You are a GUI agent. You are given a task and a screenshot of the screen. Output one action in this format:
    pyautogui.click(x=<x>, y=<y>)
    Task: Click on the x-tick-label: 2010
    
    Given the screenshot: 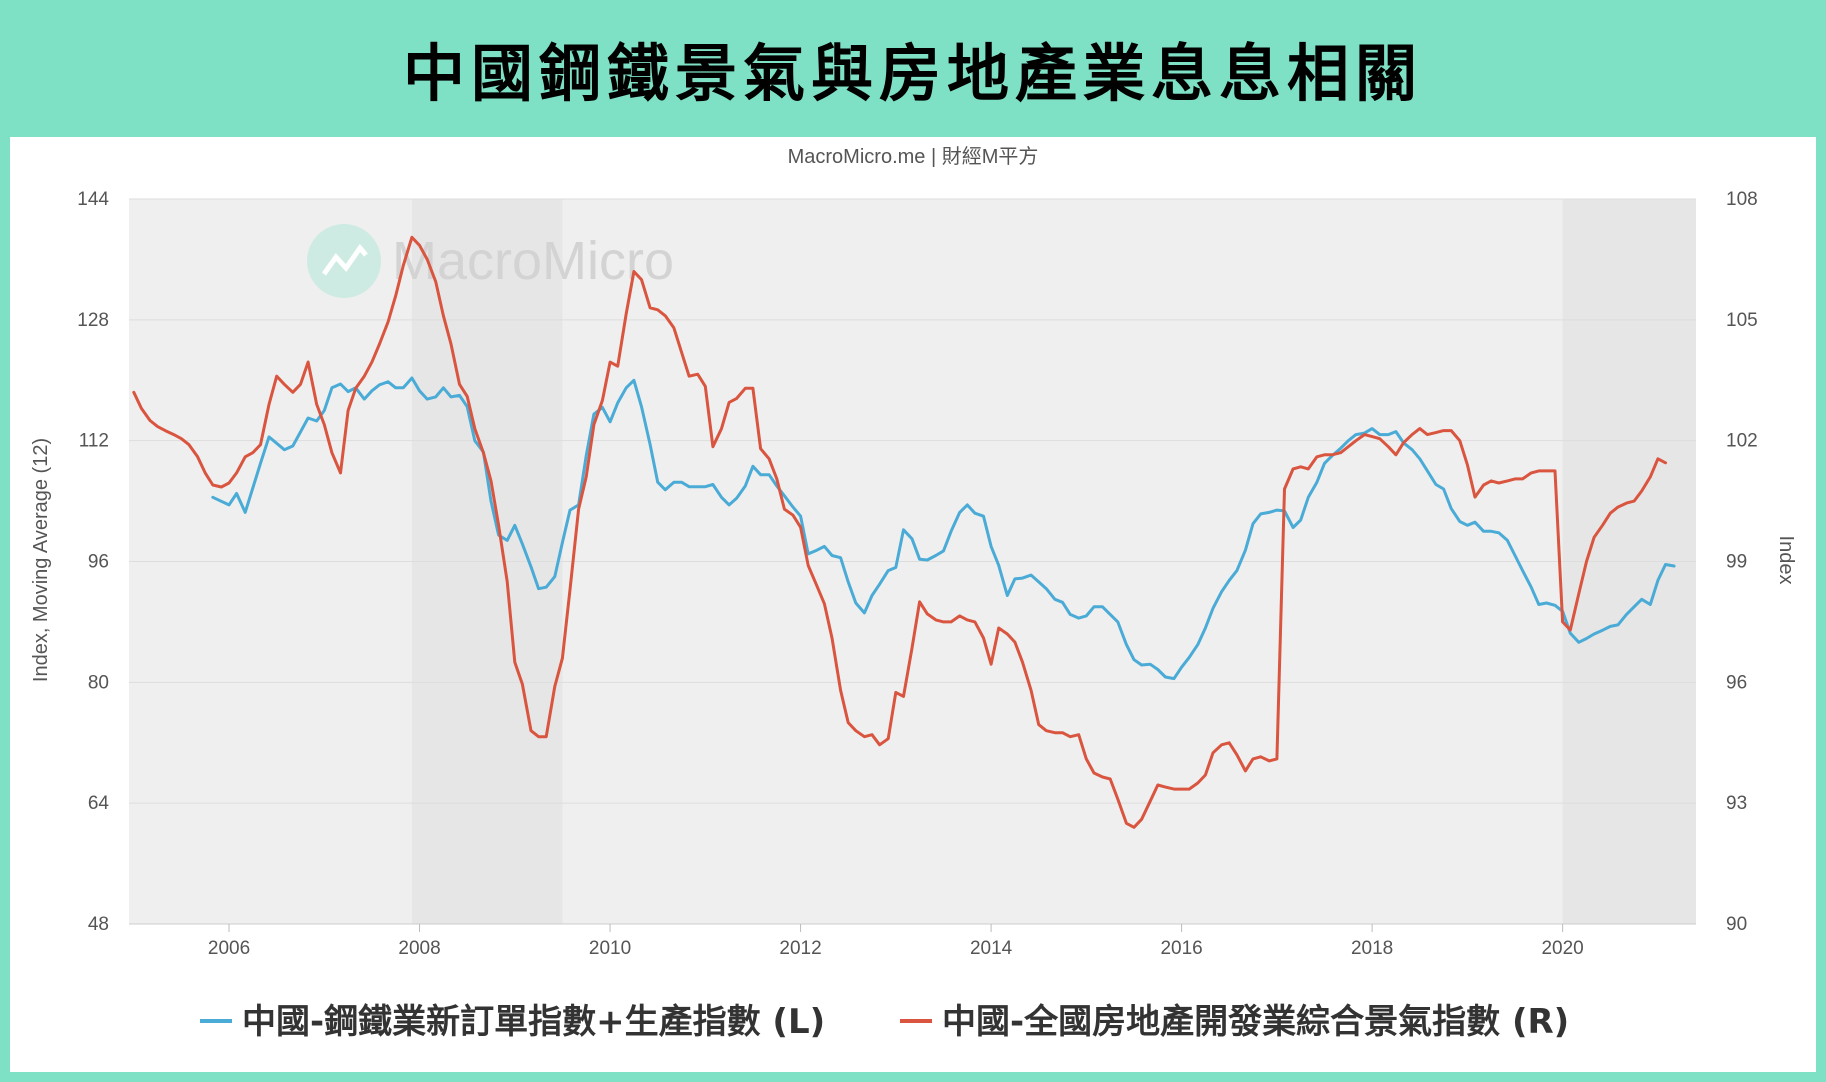 What is the action you would take?
    pyautogui.click(x=610, y=948)
    